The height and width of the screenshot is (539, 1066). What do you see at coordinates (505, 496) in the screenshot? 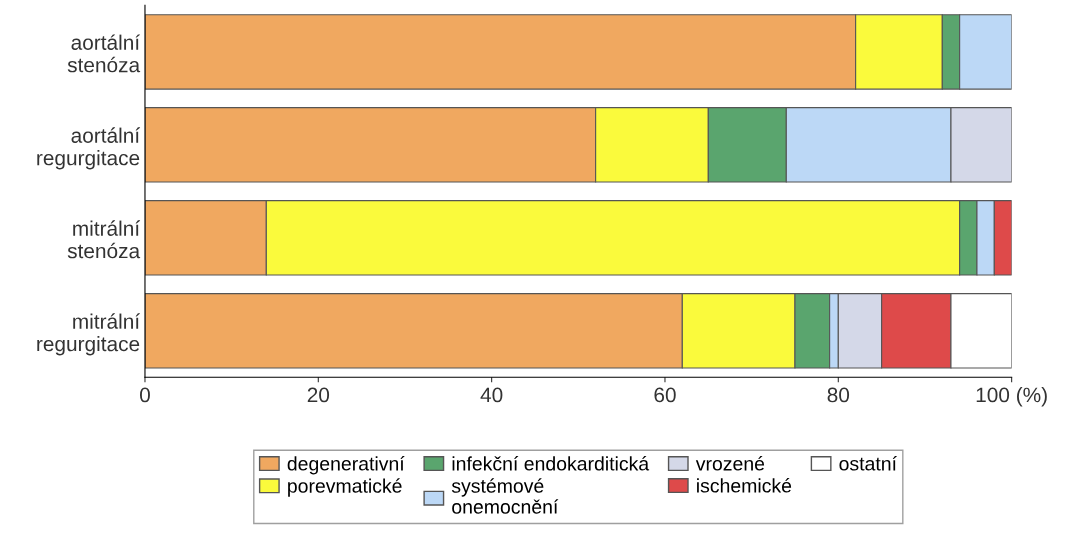
I see `legend-label: systémové onemocnění` at bounding box center [505, 496].